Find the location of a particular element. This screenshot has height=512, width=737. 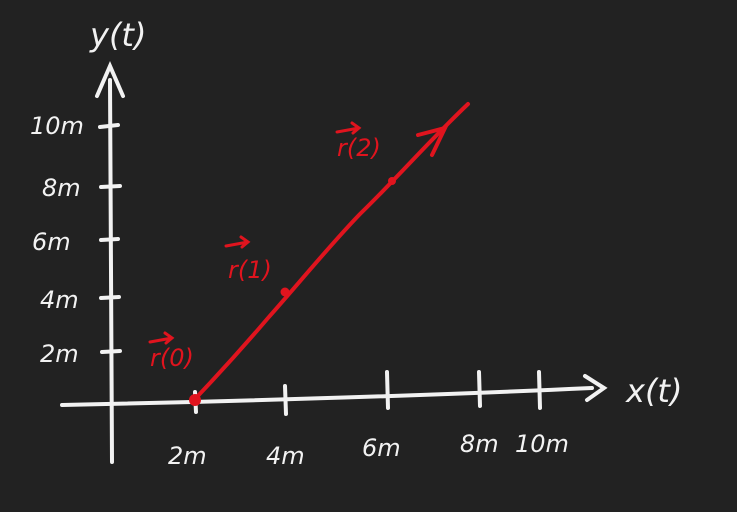

vector-arrow-r1 is located at coordinates (237, 242).